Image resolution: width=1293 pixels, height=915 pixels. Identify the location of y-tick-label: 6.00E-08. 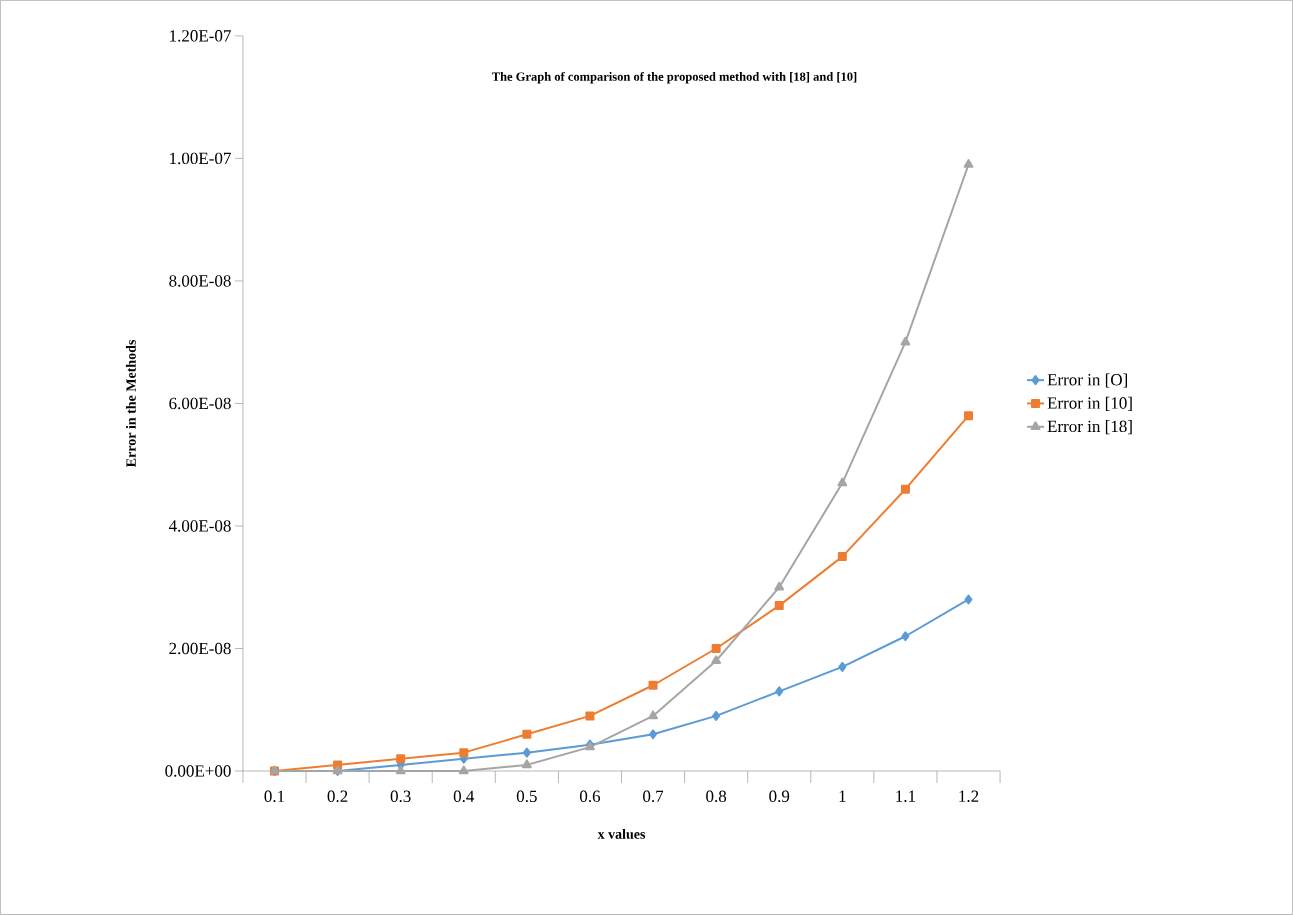
(200, 403).